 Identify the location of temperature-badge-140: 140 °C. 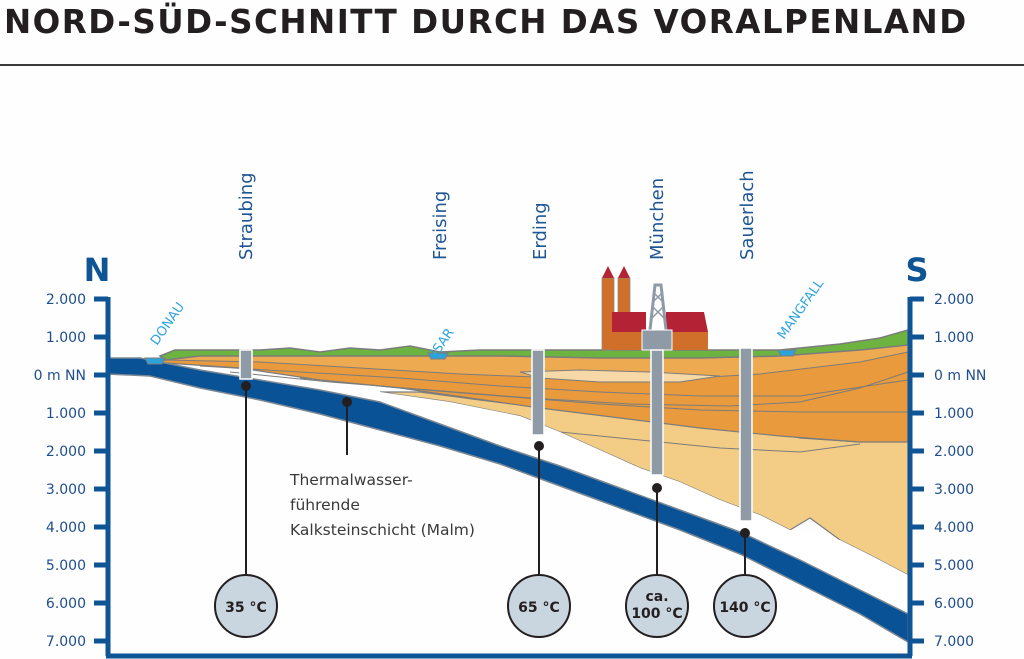
(745, 606).